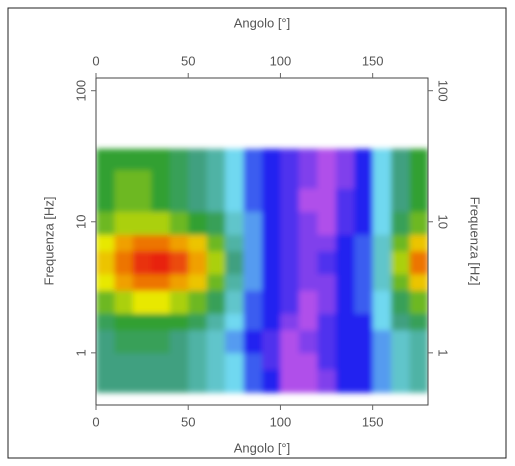 This screenshot has height=466, width=515. I want to click on x-axis-title-top: Angolo [°], so click(262, 22).